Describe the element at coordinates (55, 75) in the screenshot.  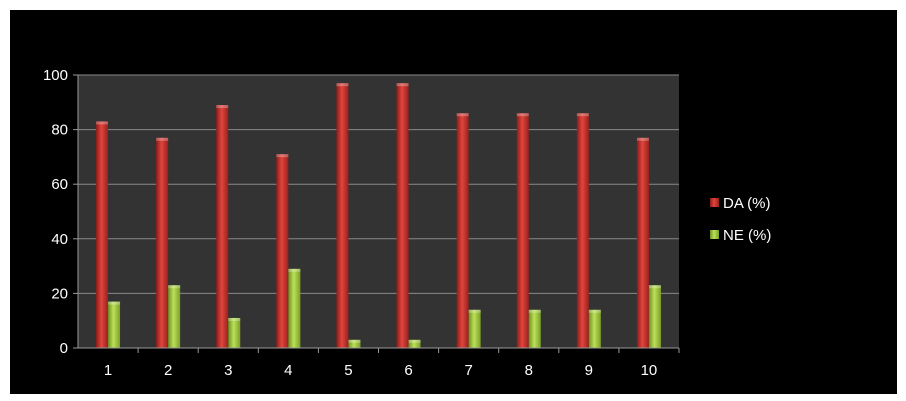
I see `y-tick-label: 100` at that location.